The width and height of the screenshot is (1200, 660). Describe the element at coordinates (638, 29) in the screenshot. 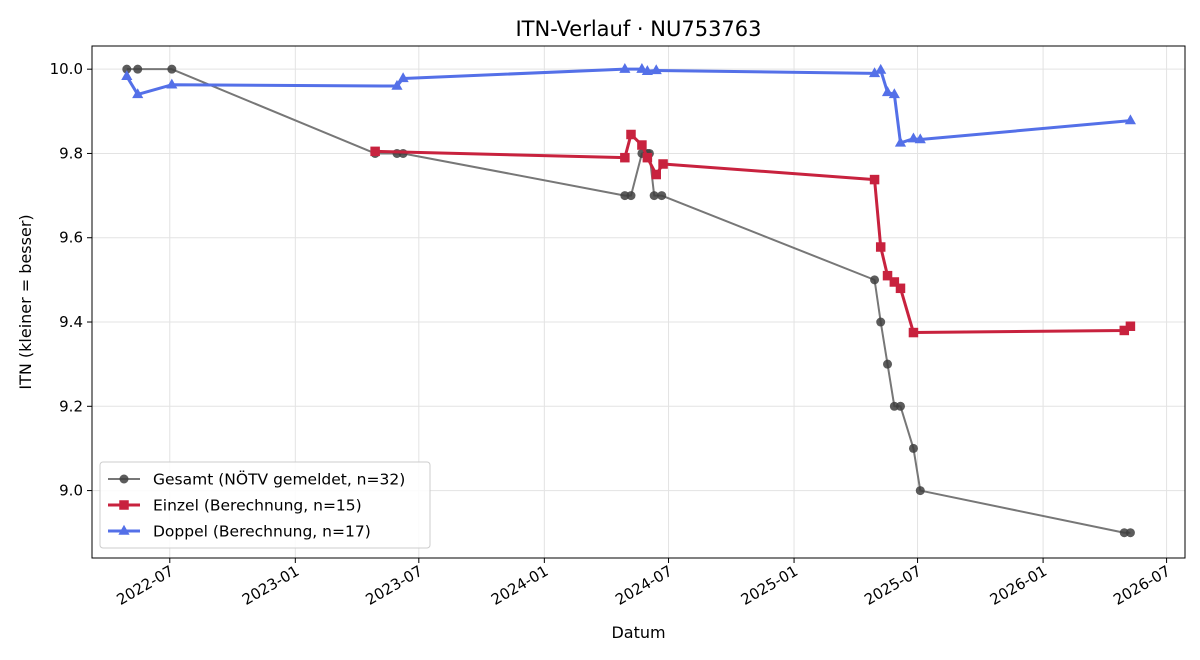

I see `chart-title: ITN-Verlauf · NU753763` at that location.